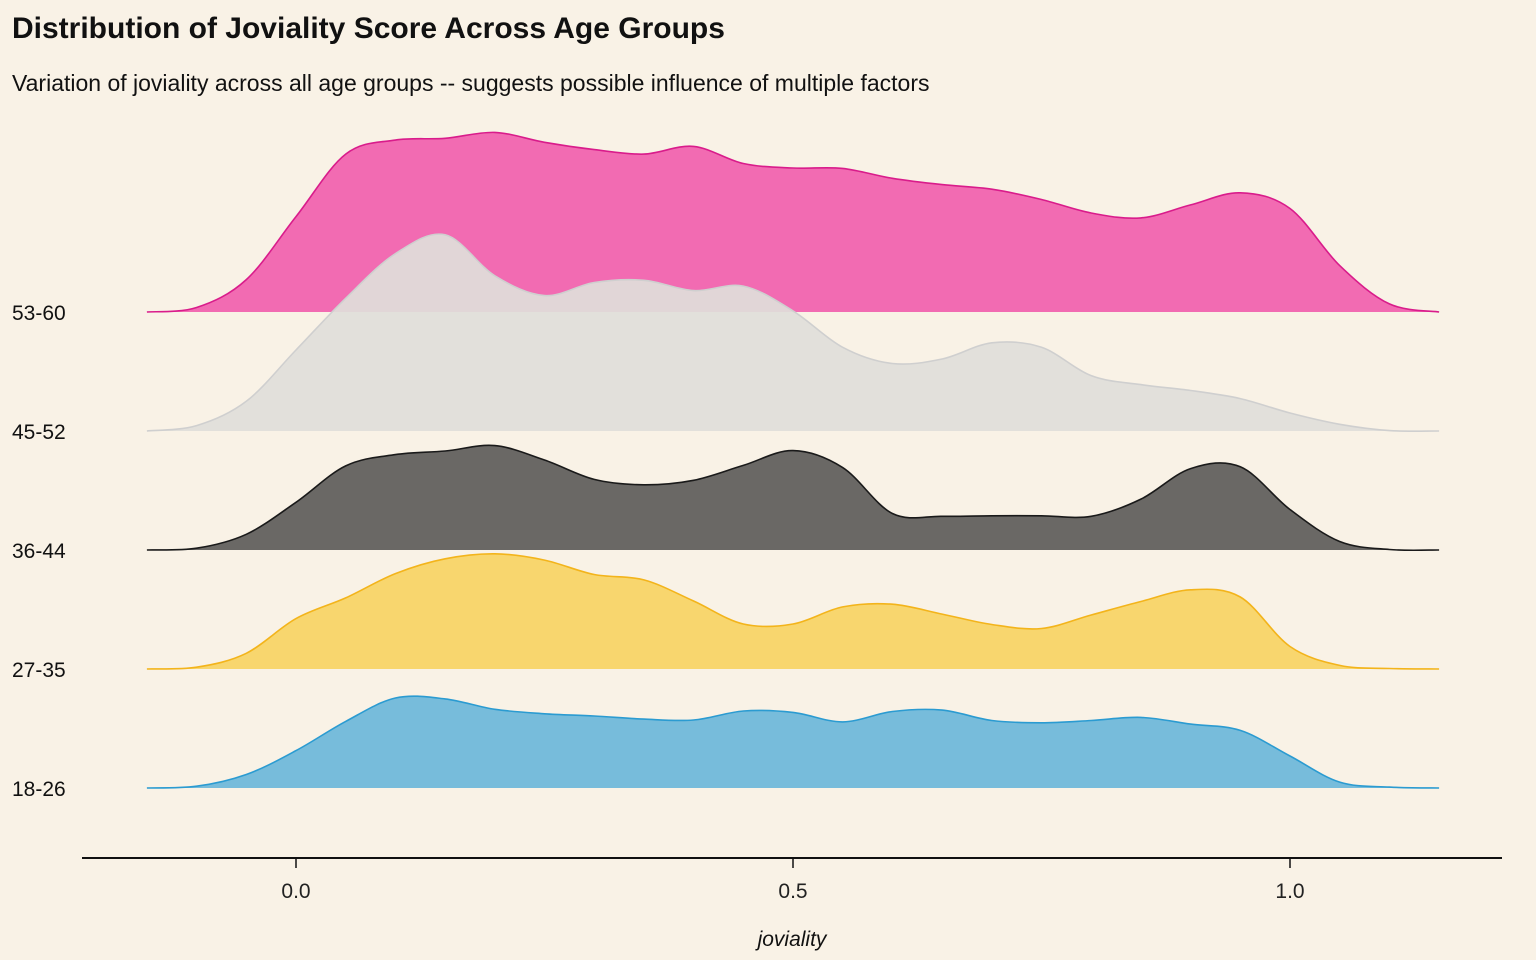 Image resolution: width=1536 pixels, height=960 pixels. Describe the element at coordinates (39, 670) in the screenshot. I see `y-tick-label: 27-35` at that location.